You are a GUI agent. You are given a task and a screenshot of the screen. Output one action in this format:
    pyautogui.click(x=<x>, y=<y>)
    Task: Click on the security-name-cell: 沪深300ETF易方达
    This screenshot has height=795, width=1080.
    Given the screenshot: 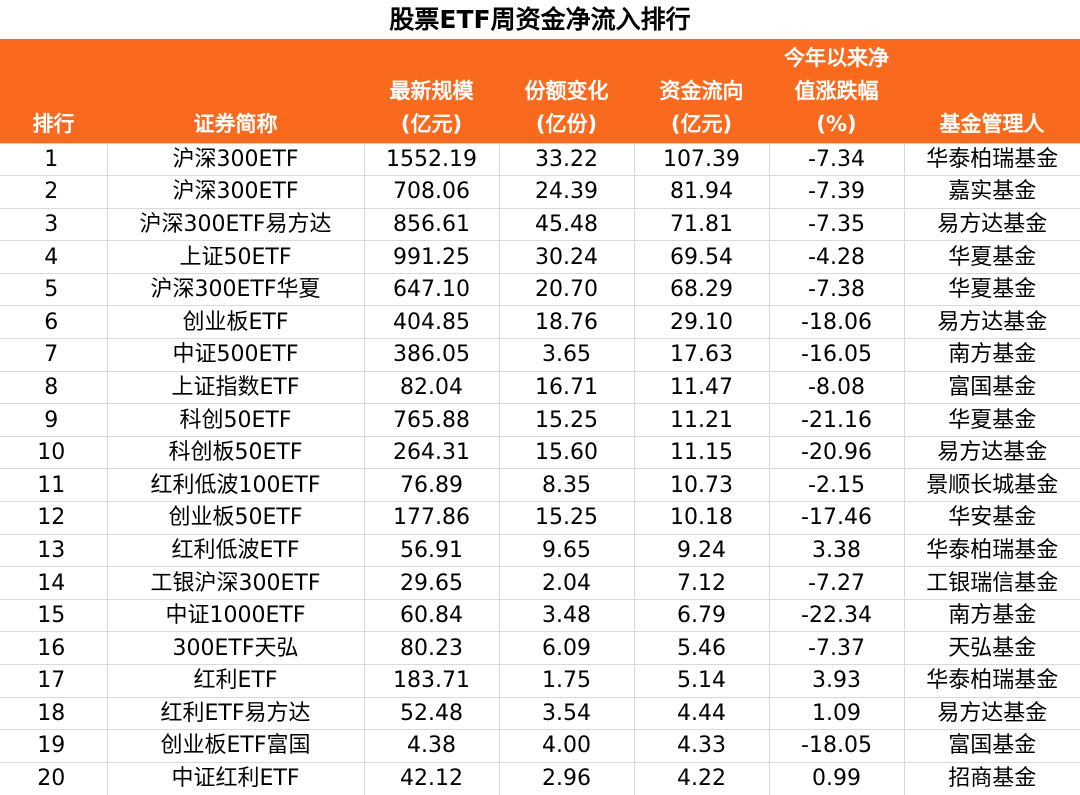 What is the action you would take?
    pyautogui.click(x=236, y=224)
    